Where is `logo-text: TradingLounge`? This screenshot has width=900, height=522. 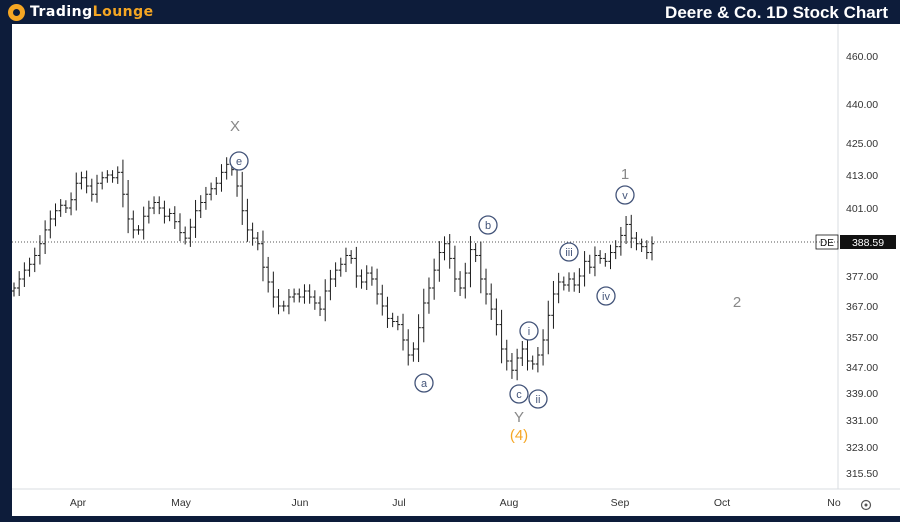 logo-text: TradingLounge is located at coordinates (92, 12).